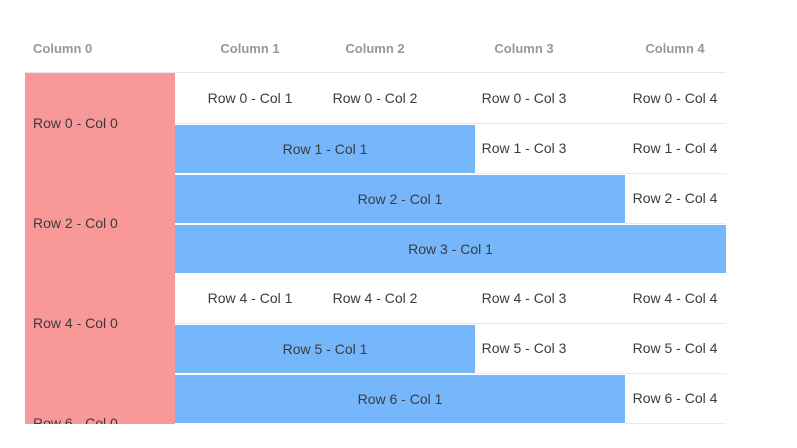 Image resolution: width=797 pixels, height=448 pixels. I want to click on merged-cell-row5-col1: Row 5 - Col 1, so click(325, 349).